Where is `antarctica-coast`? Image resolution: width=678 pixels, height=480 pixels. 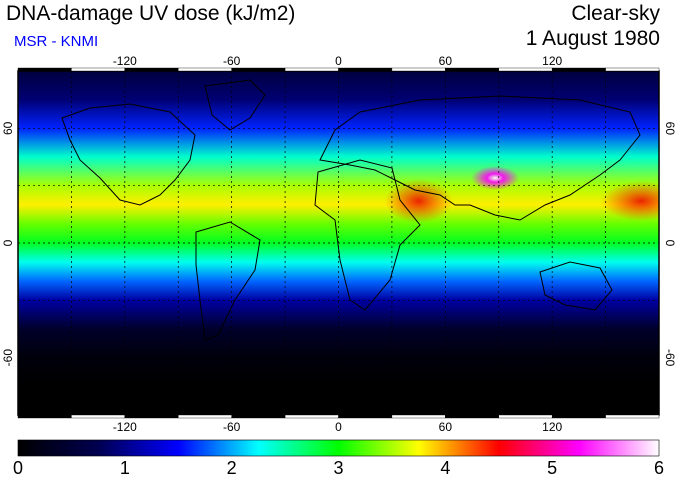
antarctica-coast is located at coordinates (338, 401).